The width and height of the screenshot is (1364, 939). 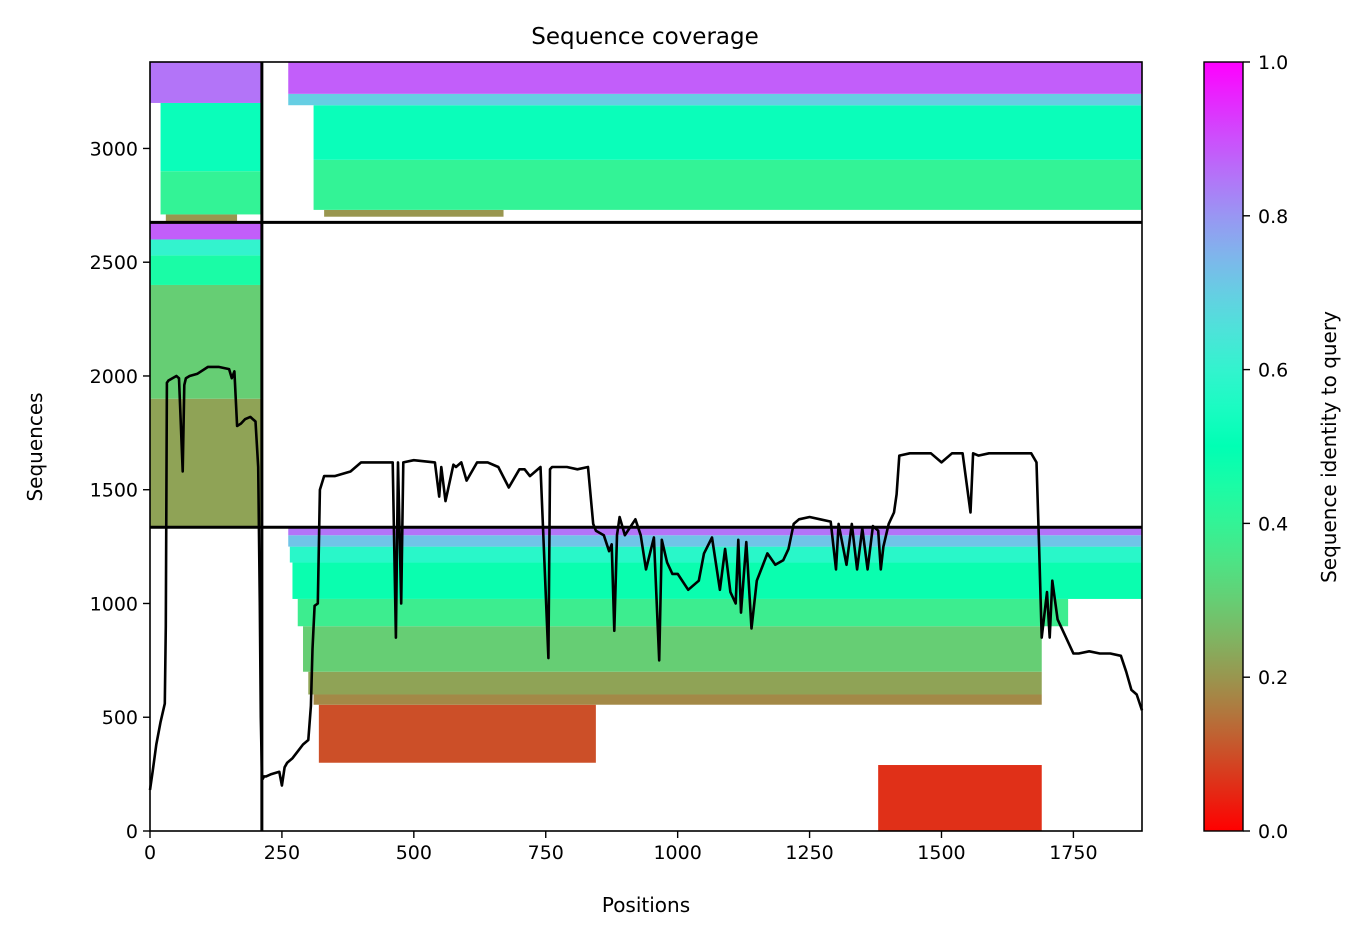 I want to click on x-tick-label: 1250, so click(x=809, y=853).